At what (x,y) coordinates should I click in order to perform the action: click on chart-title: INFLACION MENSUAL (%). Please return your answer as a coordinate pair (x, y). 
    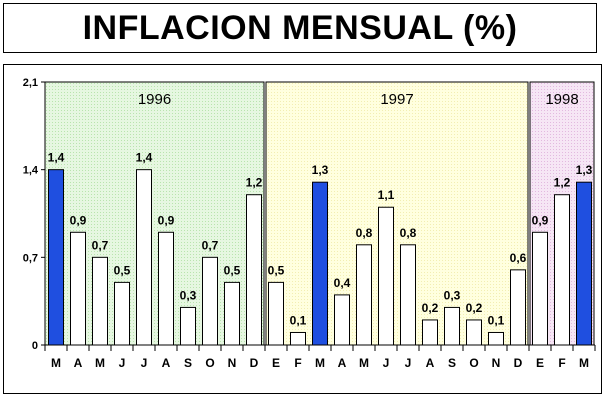
    Looking at the image, I should click on (300, 27).